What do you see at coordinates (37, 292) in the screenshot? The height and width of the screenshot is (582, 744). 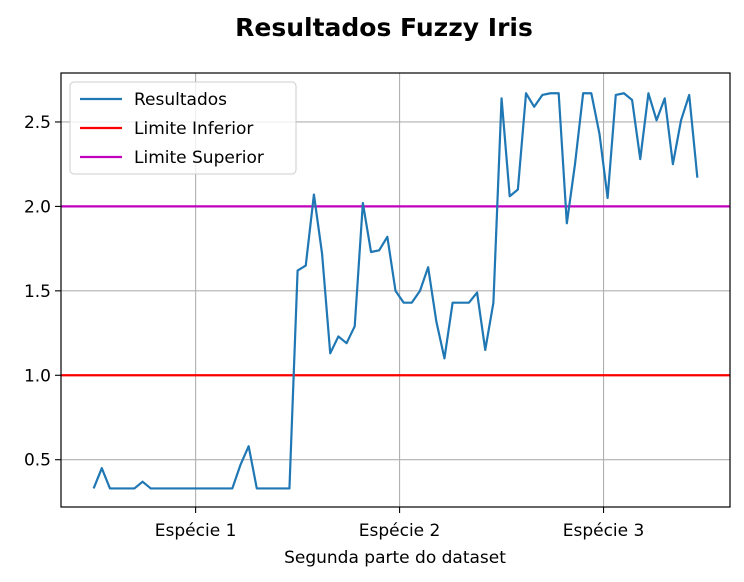 I see `y-tick-label: 1.5` at bounding box center [37, 292].